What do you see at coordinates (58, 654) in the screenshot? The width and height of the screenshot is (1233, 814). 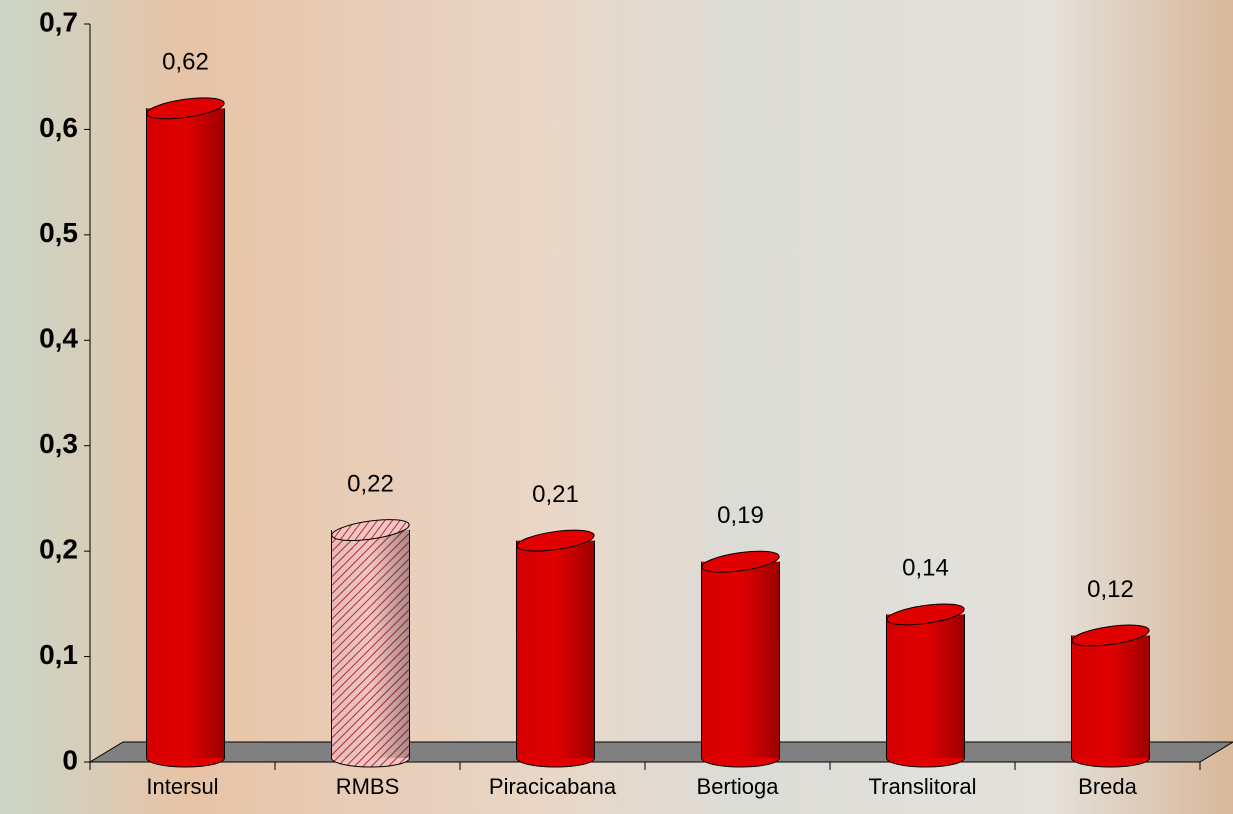 I see `y-tick-label: 0,1` at bounding box center [58, 654].